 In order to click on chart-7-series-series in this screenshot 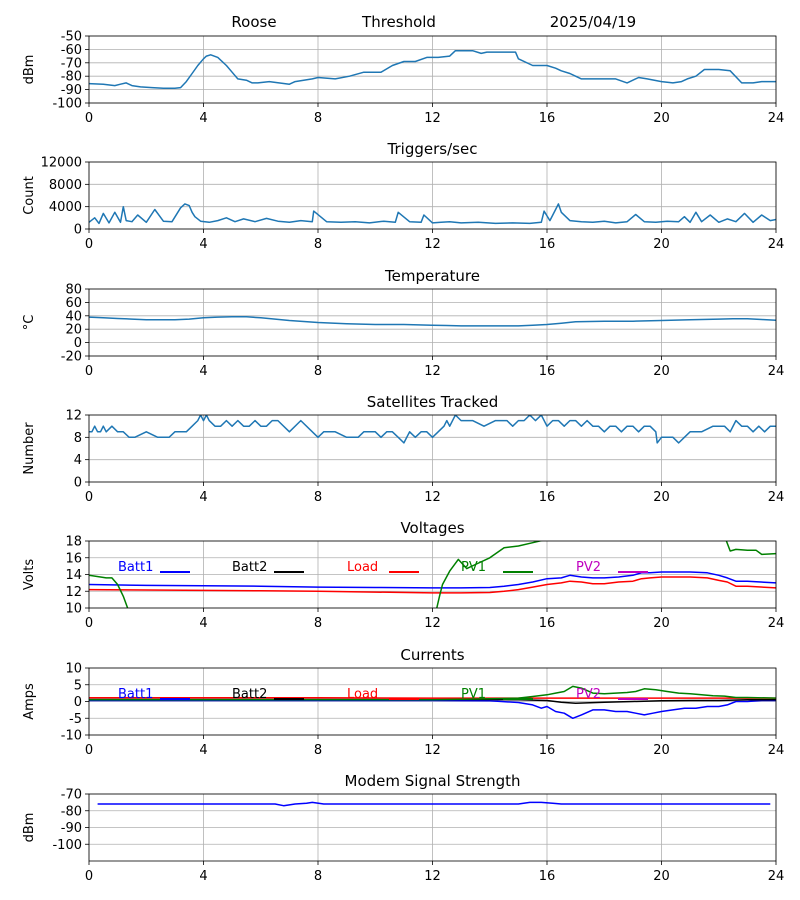, I will do `click(434, 804)`.